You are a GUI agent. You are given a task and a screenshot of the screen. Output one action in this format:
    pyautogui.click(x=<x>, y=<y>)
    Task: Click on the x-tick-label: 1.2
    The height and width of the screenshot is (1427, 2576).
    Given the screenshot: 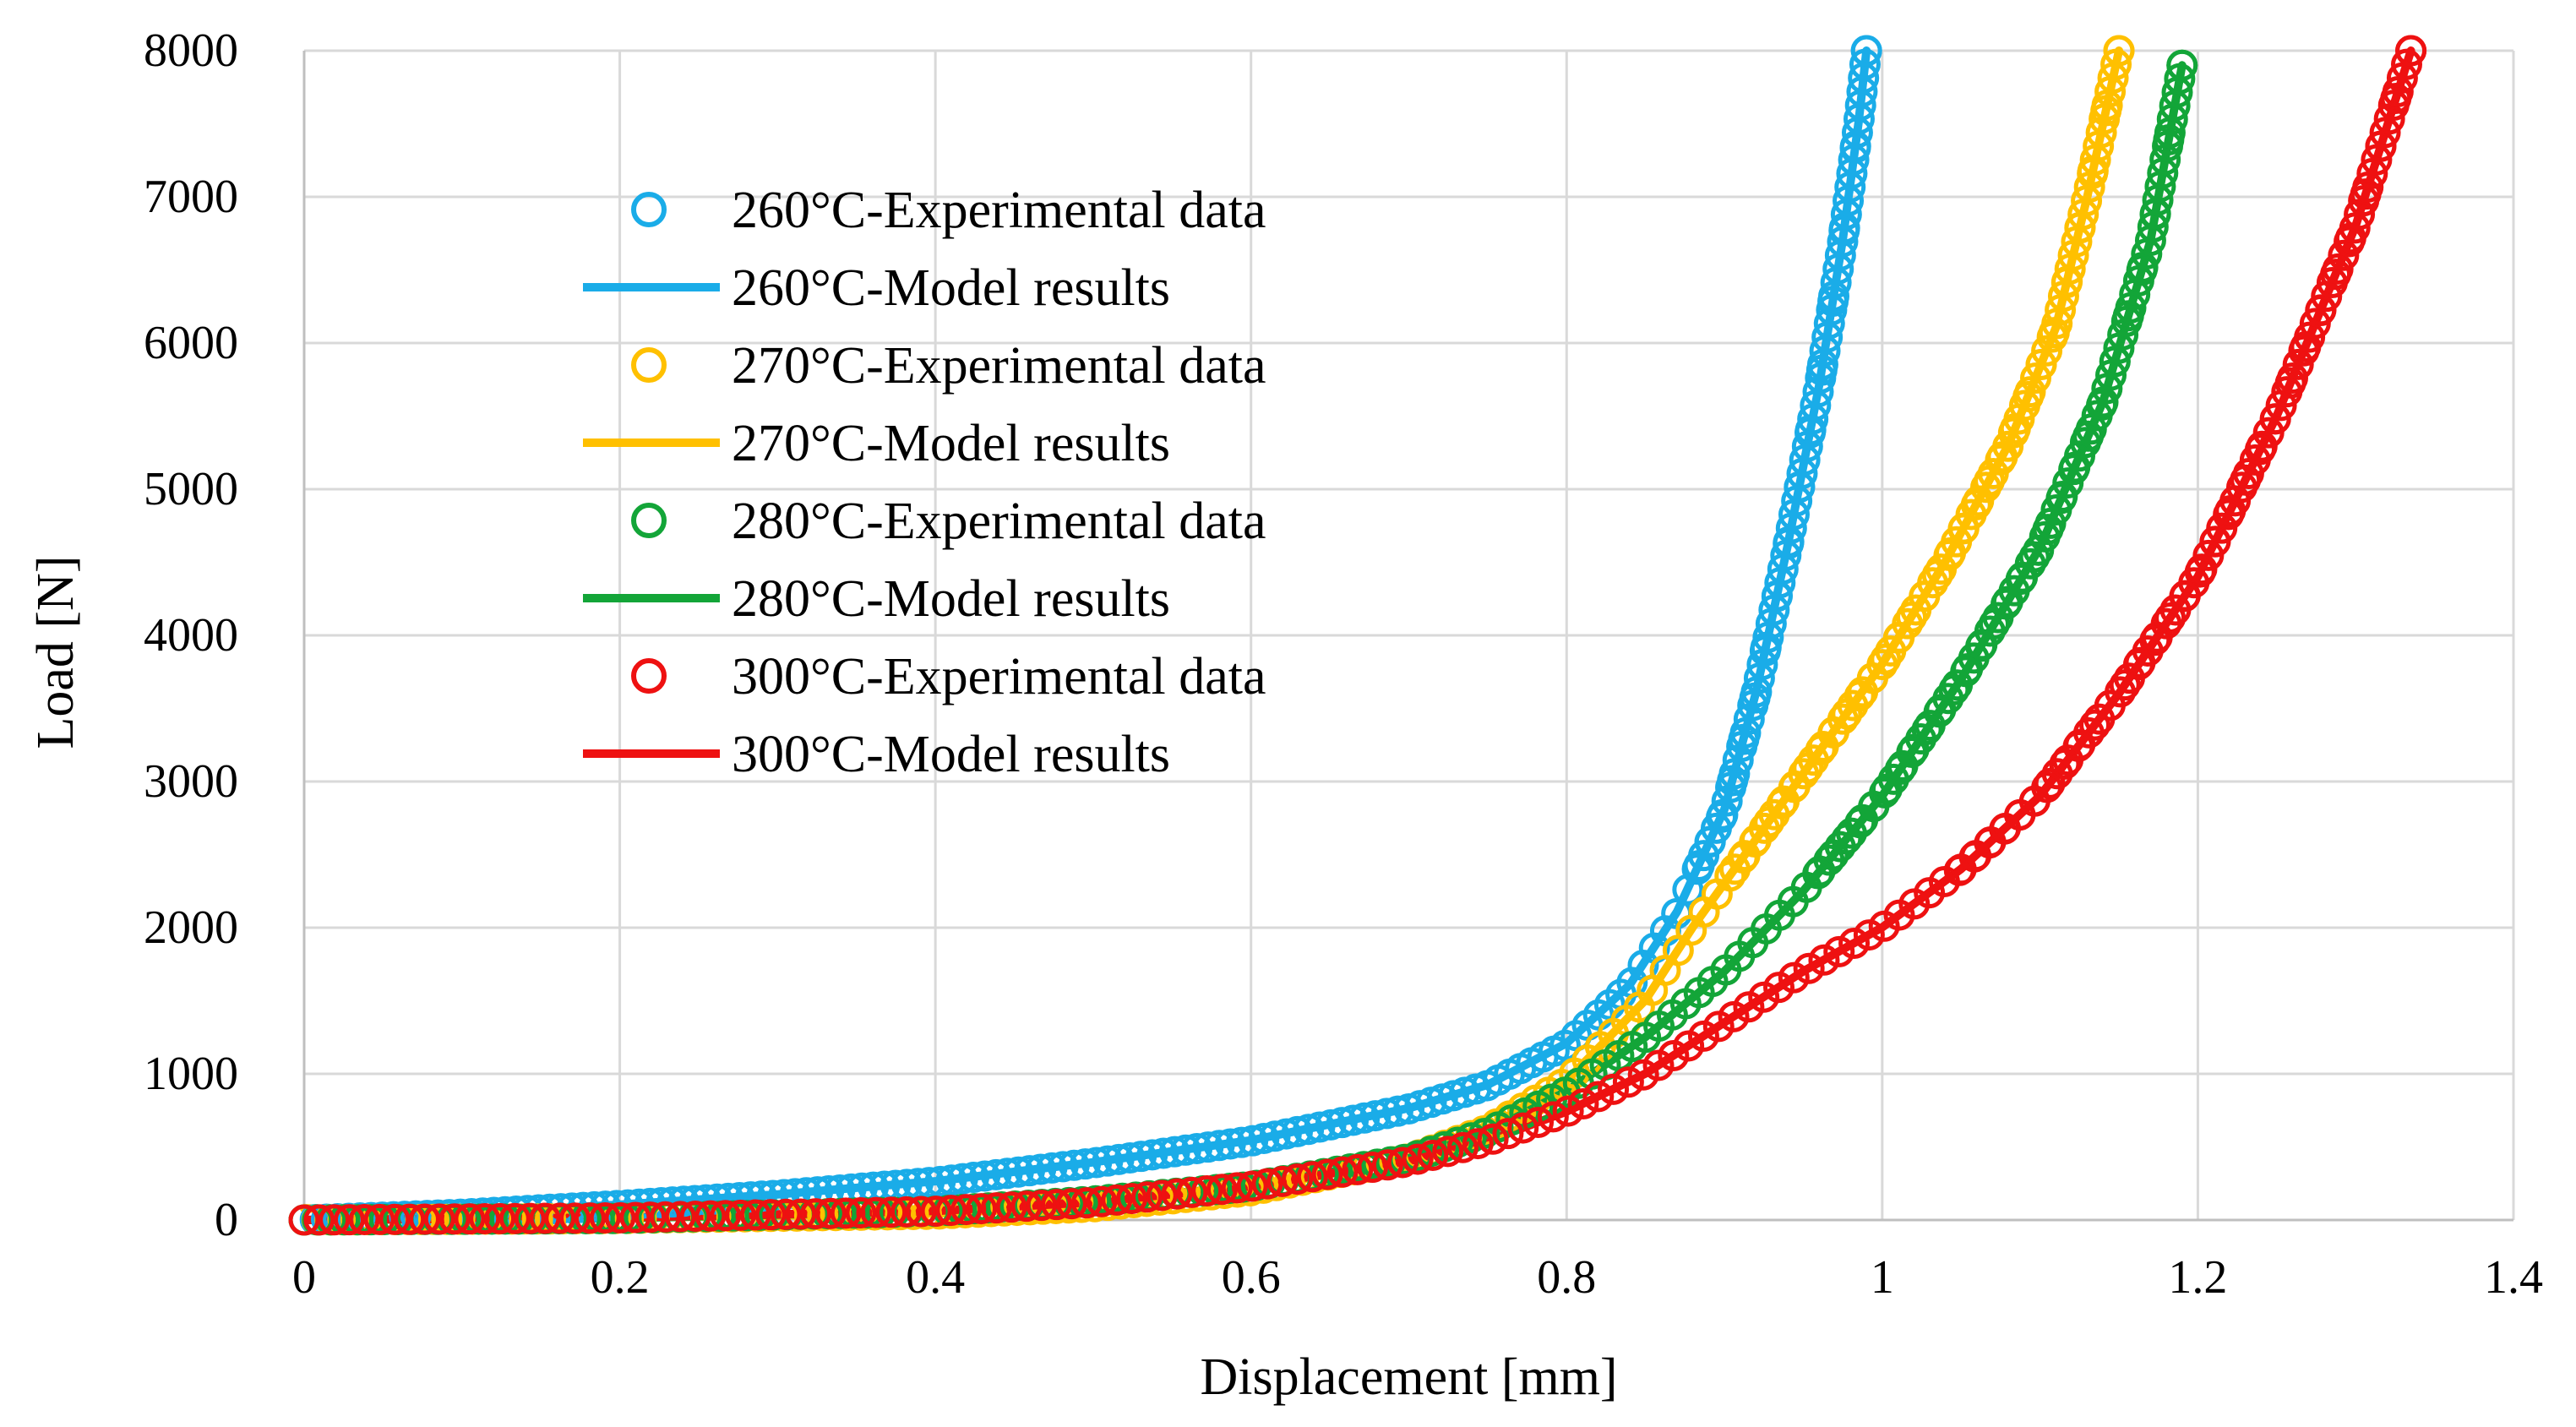 What is the action you would take?
    pyautogui.click(x=2197, y=1277)
    